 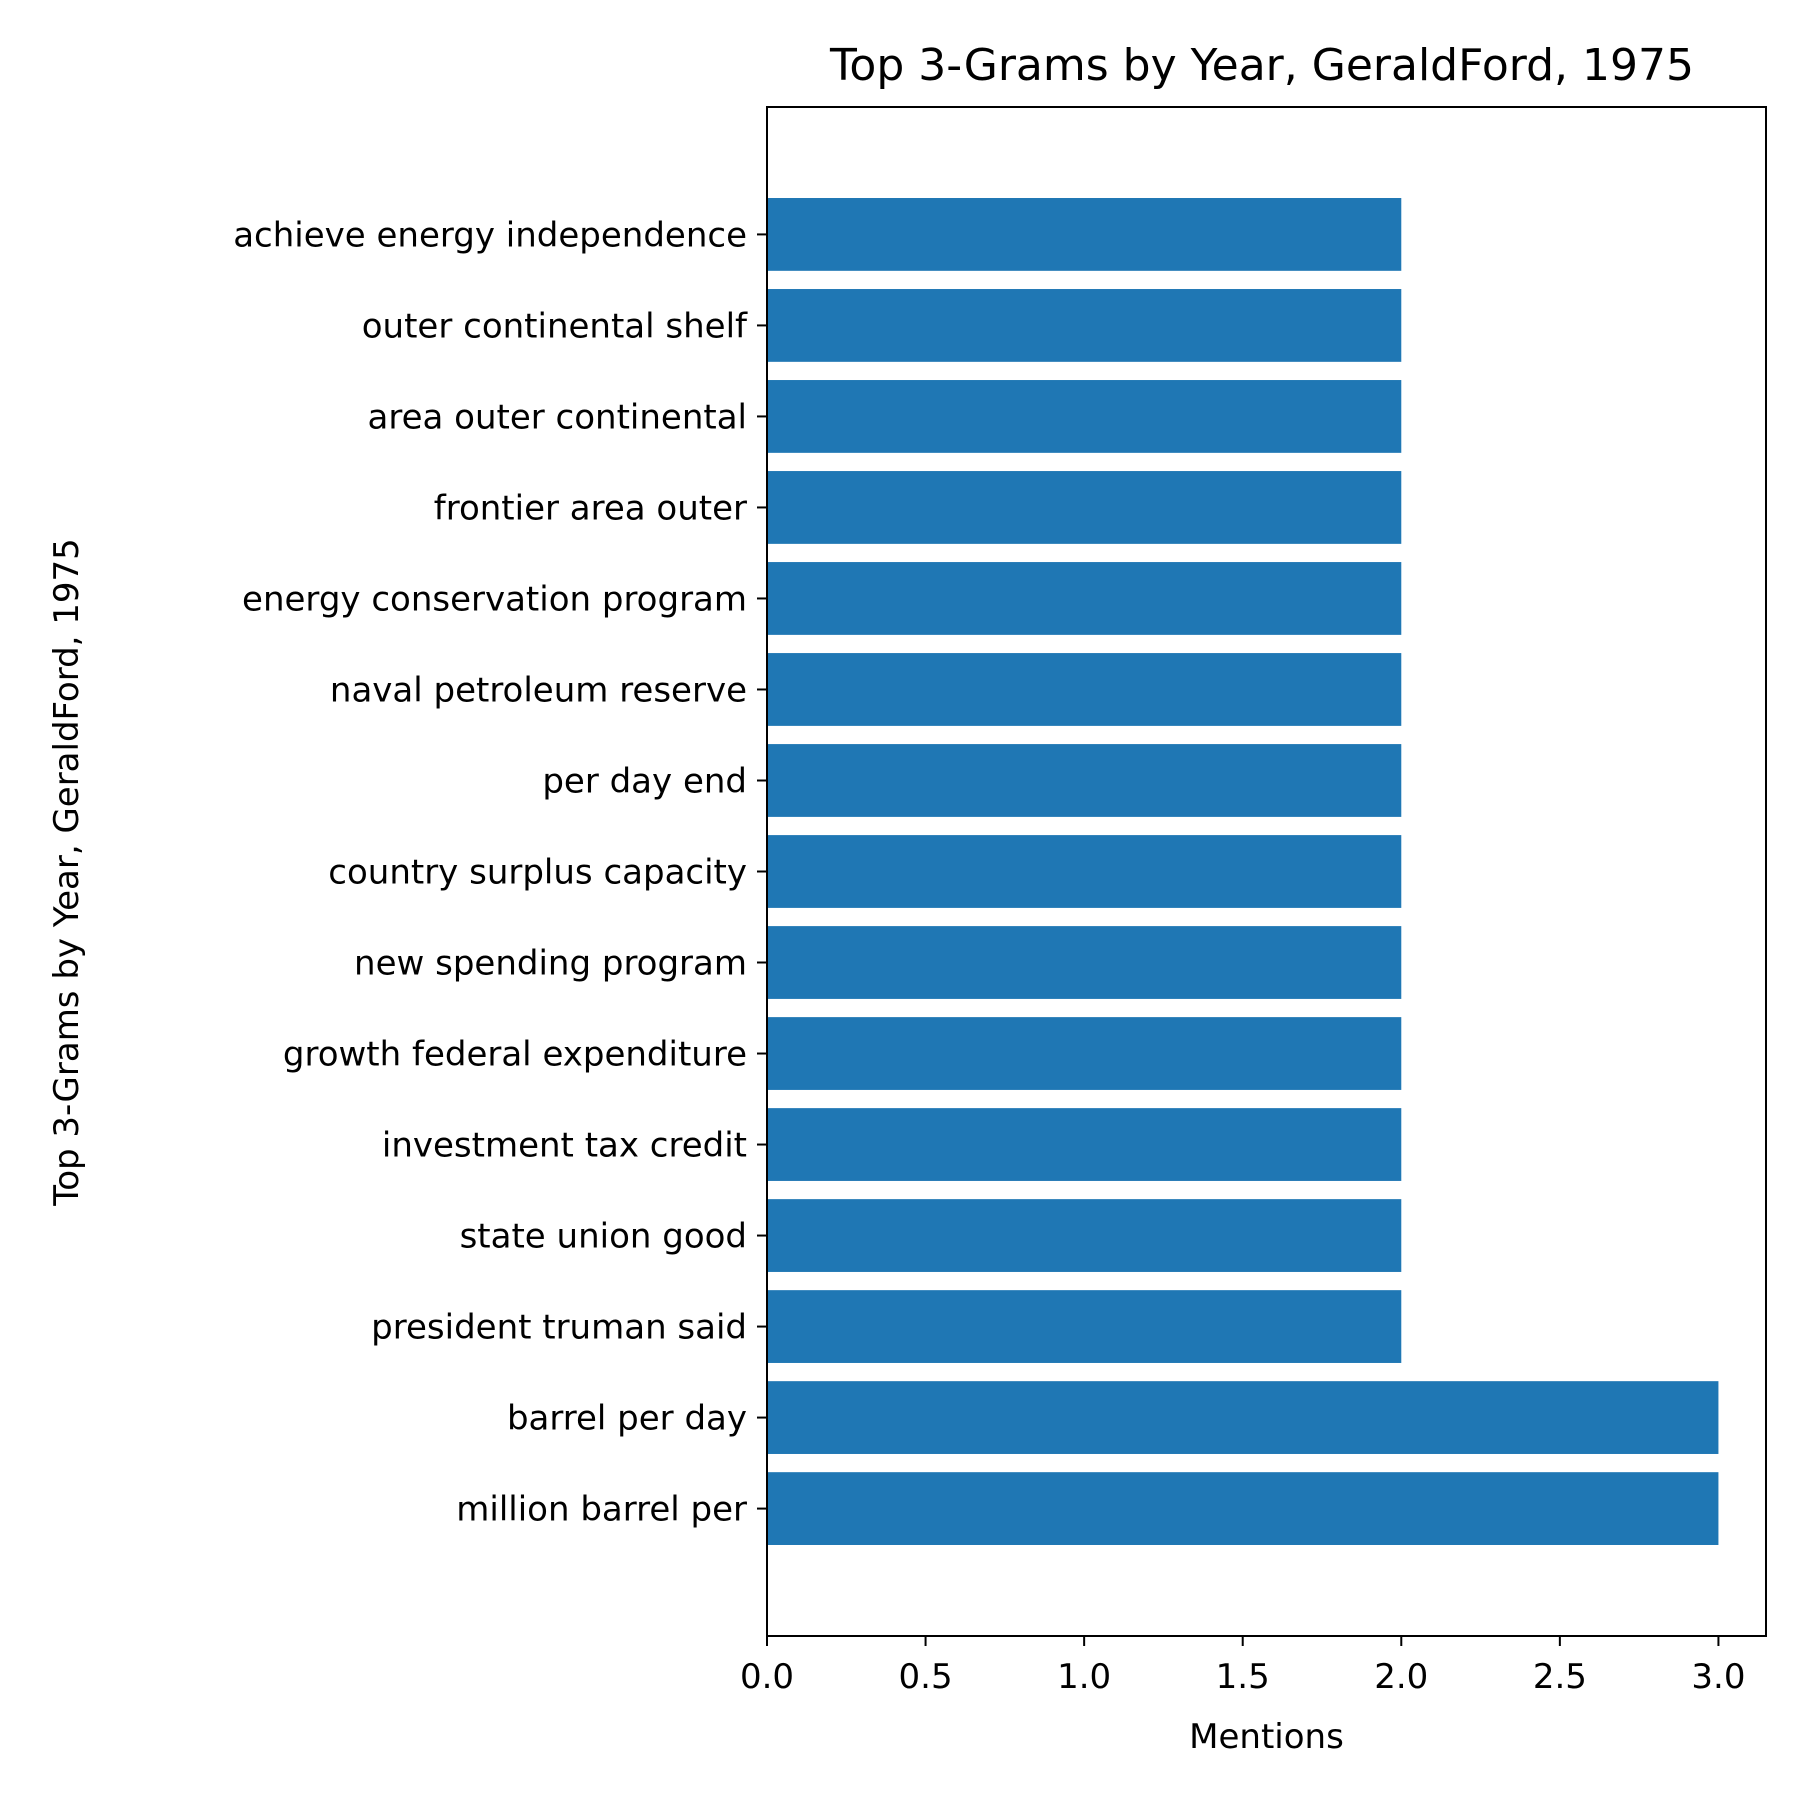 What do you see at coordinates (555, 326) in the screenshot?
I see `y-tick-label: outer continental shelf` at bounding box center [555, 326].